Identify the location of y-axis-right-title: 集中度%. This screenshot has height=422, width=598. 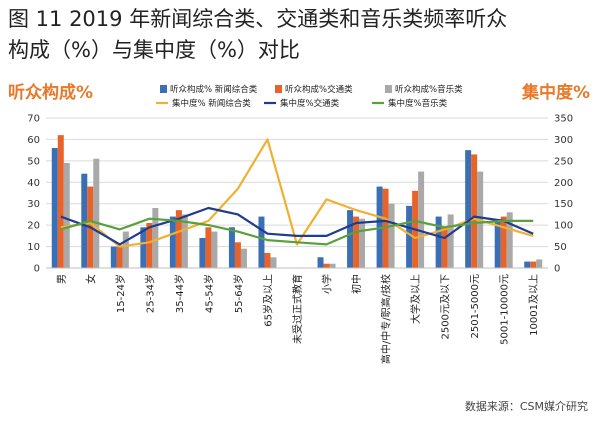
(555, 92).